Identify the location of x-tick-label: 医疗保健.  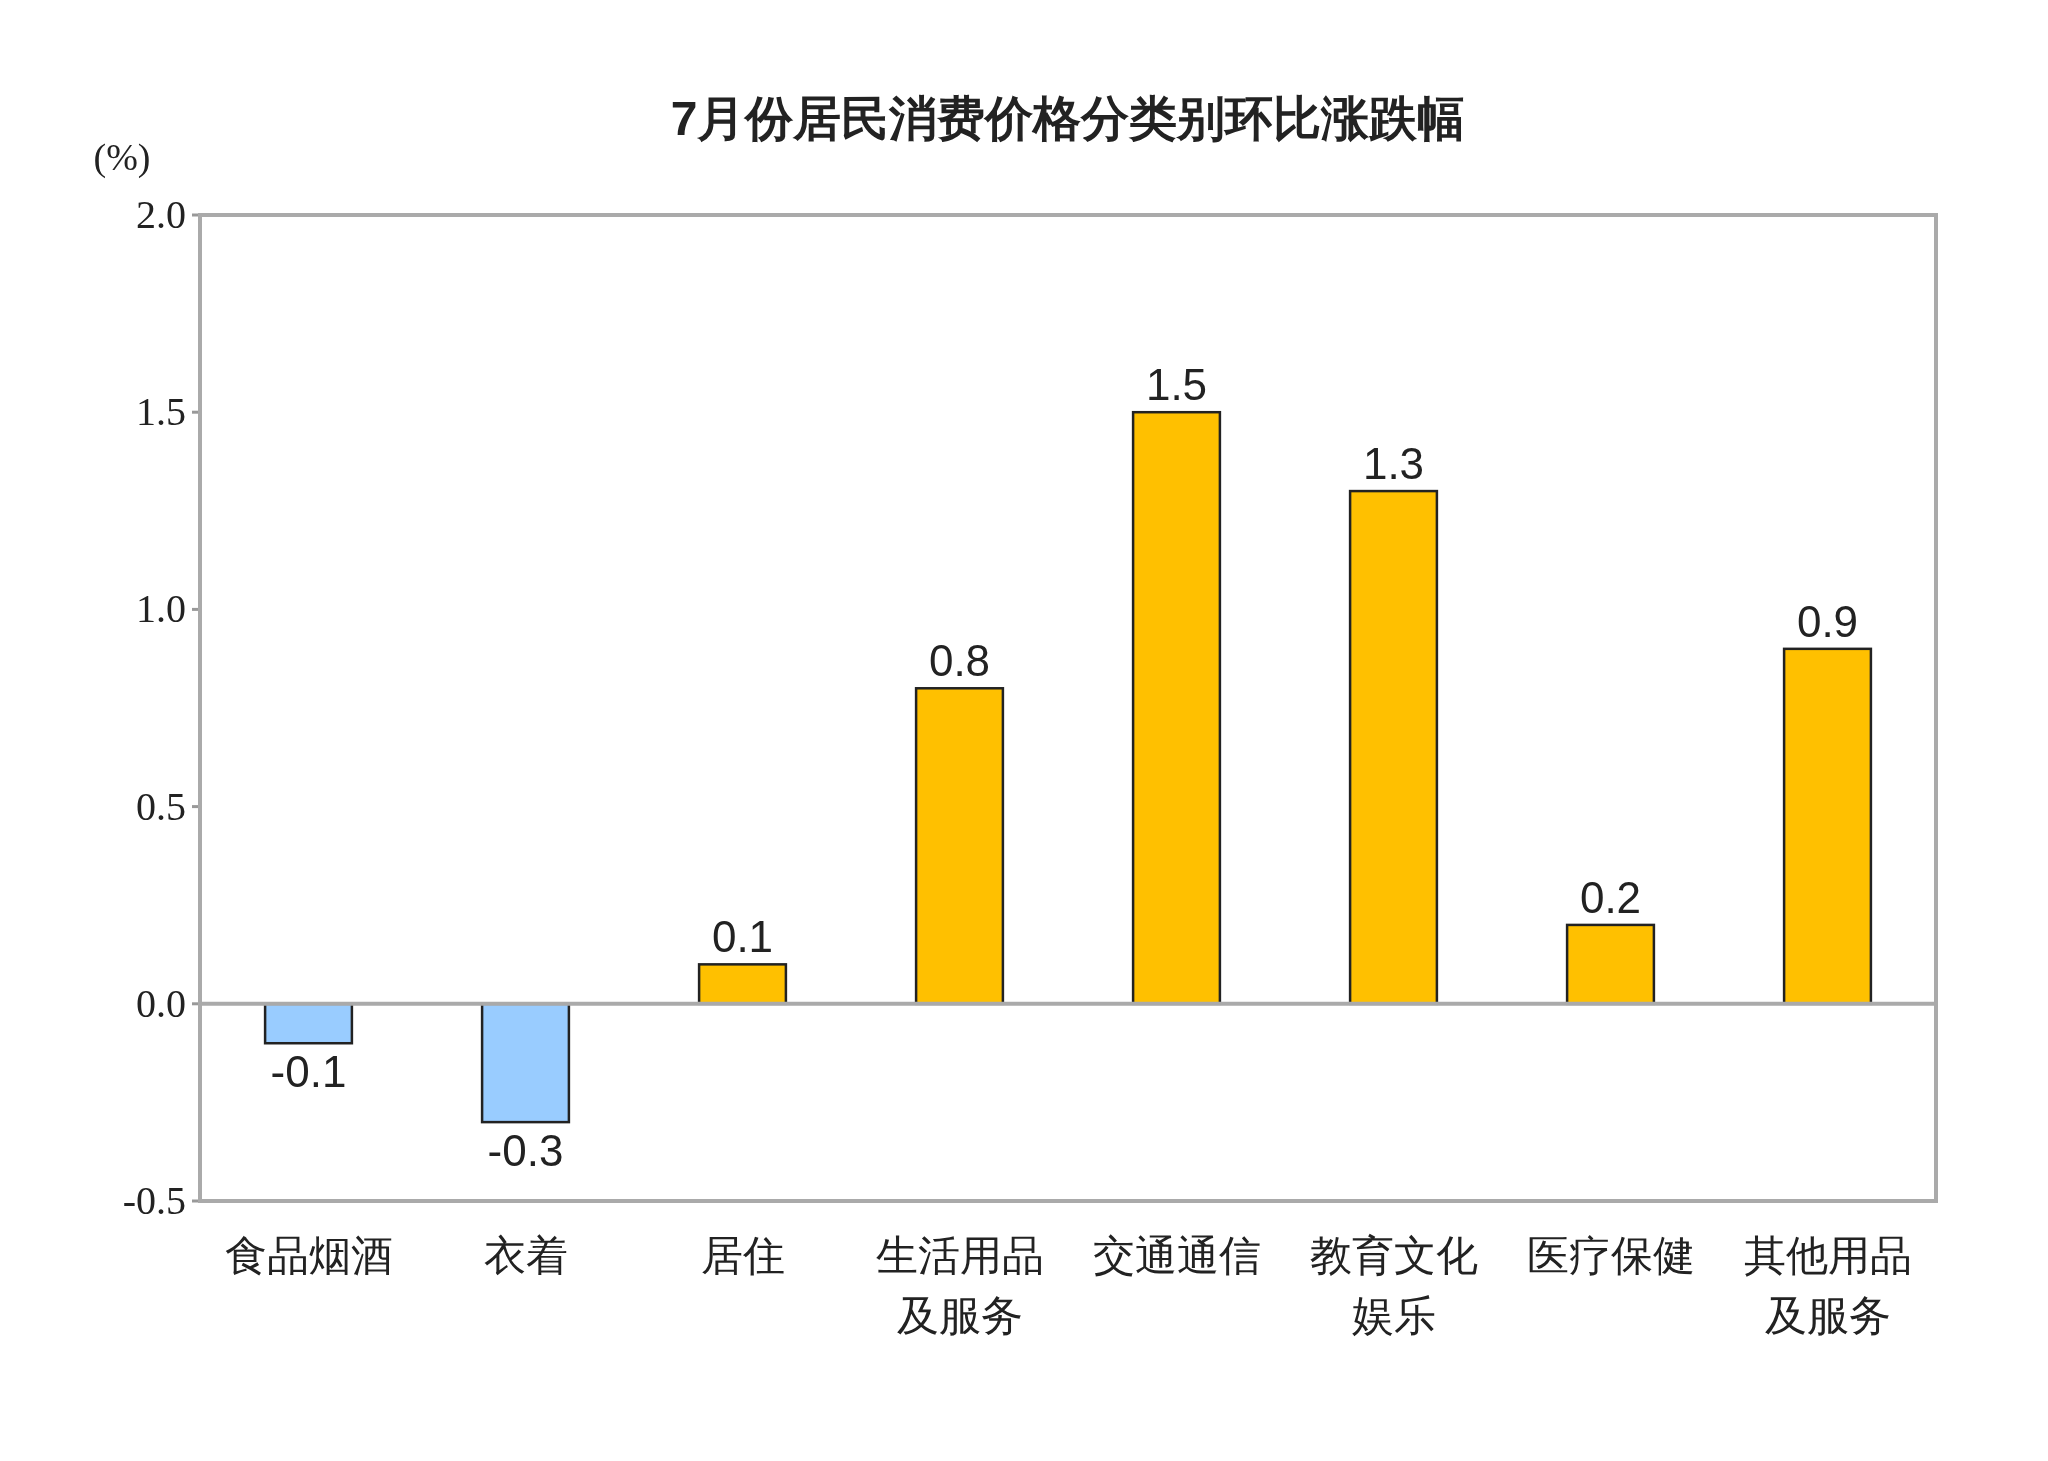
(1610, 1255).